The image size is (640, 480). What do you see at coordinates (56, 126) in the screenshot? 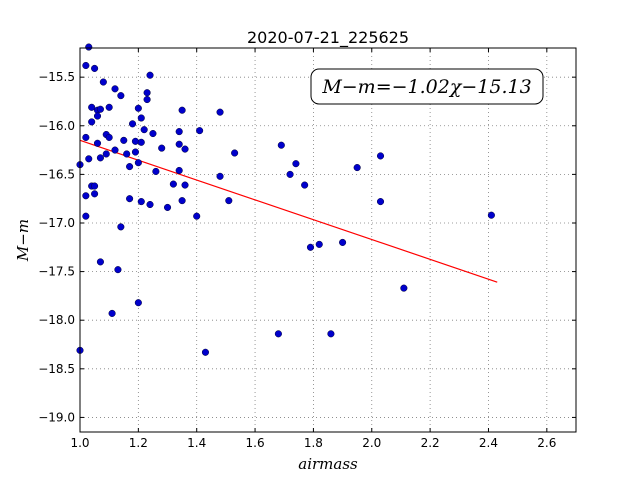
I see `y-tick-label: −16.0` at bounding box center [56, 126].